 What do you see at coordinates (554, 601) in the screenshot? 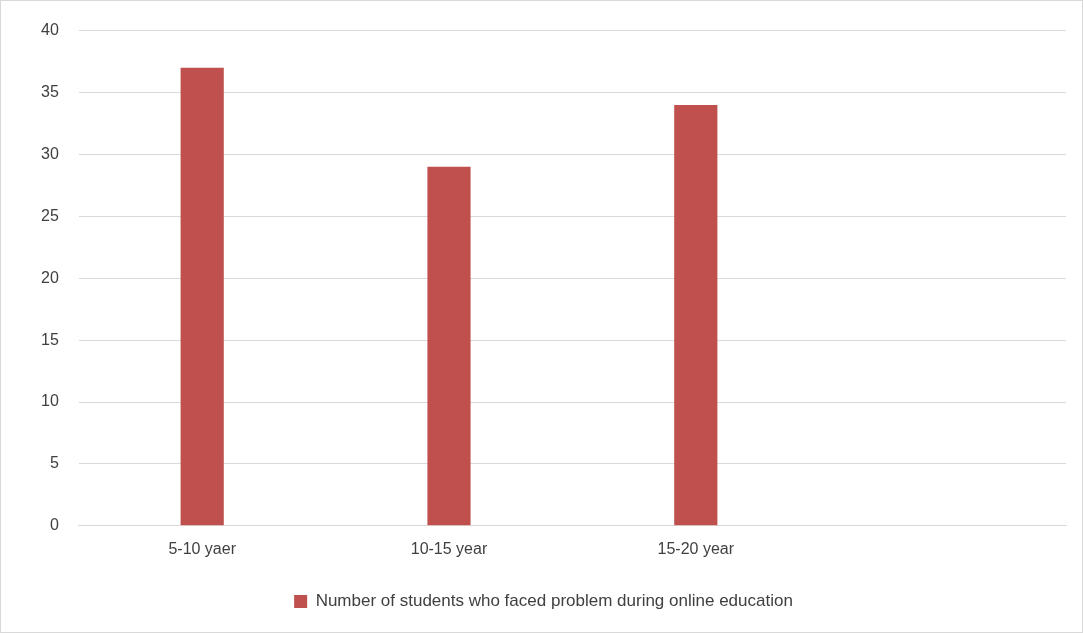
I see `legend-label: Number of students who faced problem during online education` at bounding box center [554, 601].